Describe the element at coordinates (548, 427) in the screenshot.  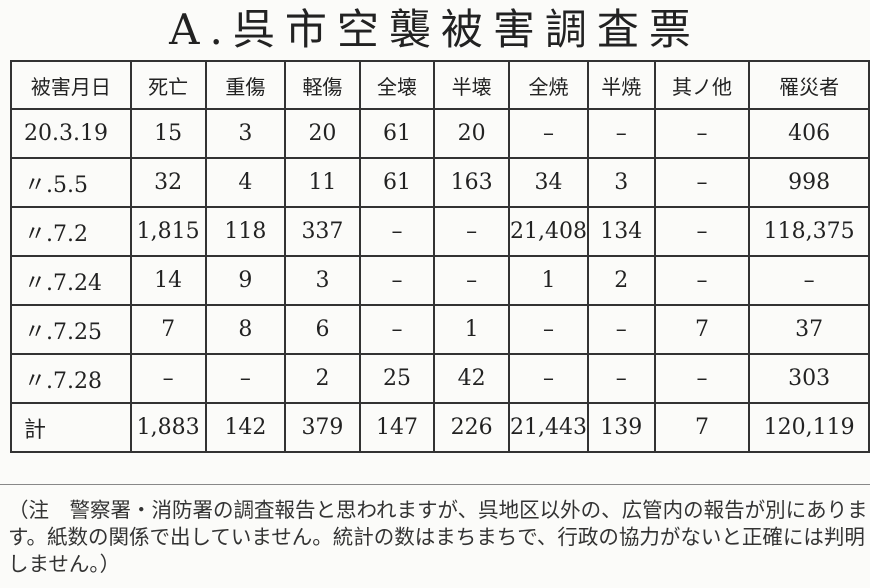
I see `value-cell: 21,443` at that location.